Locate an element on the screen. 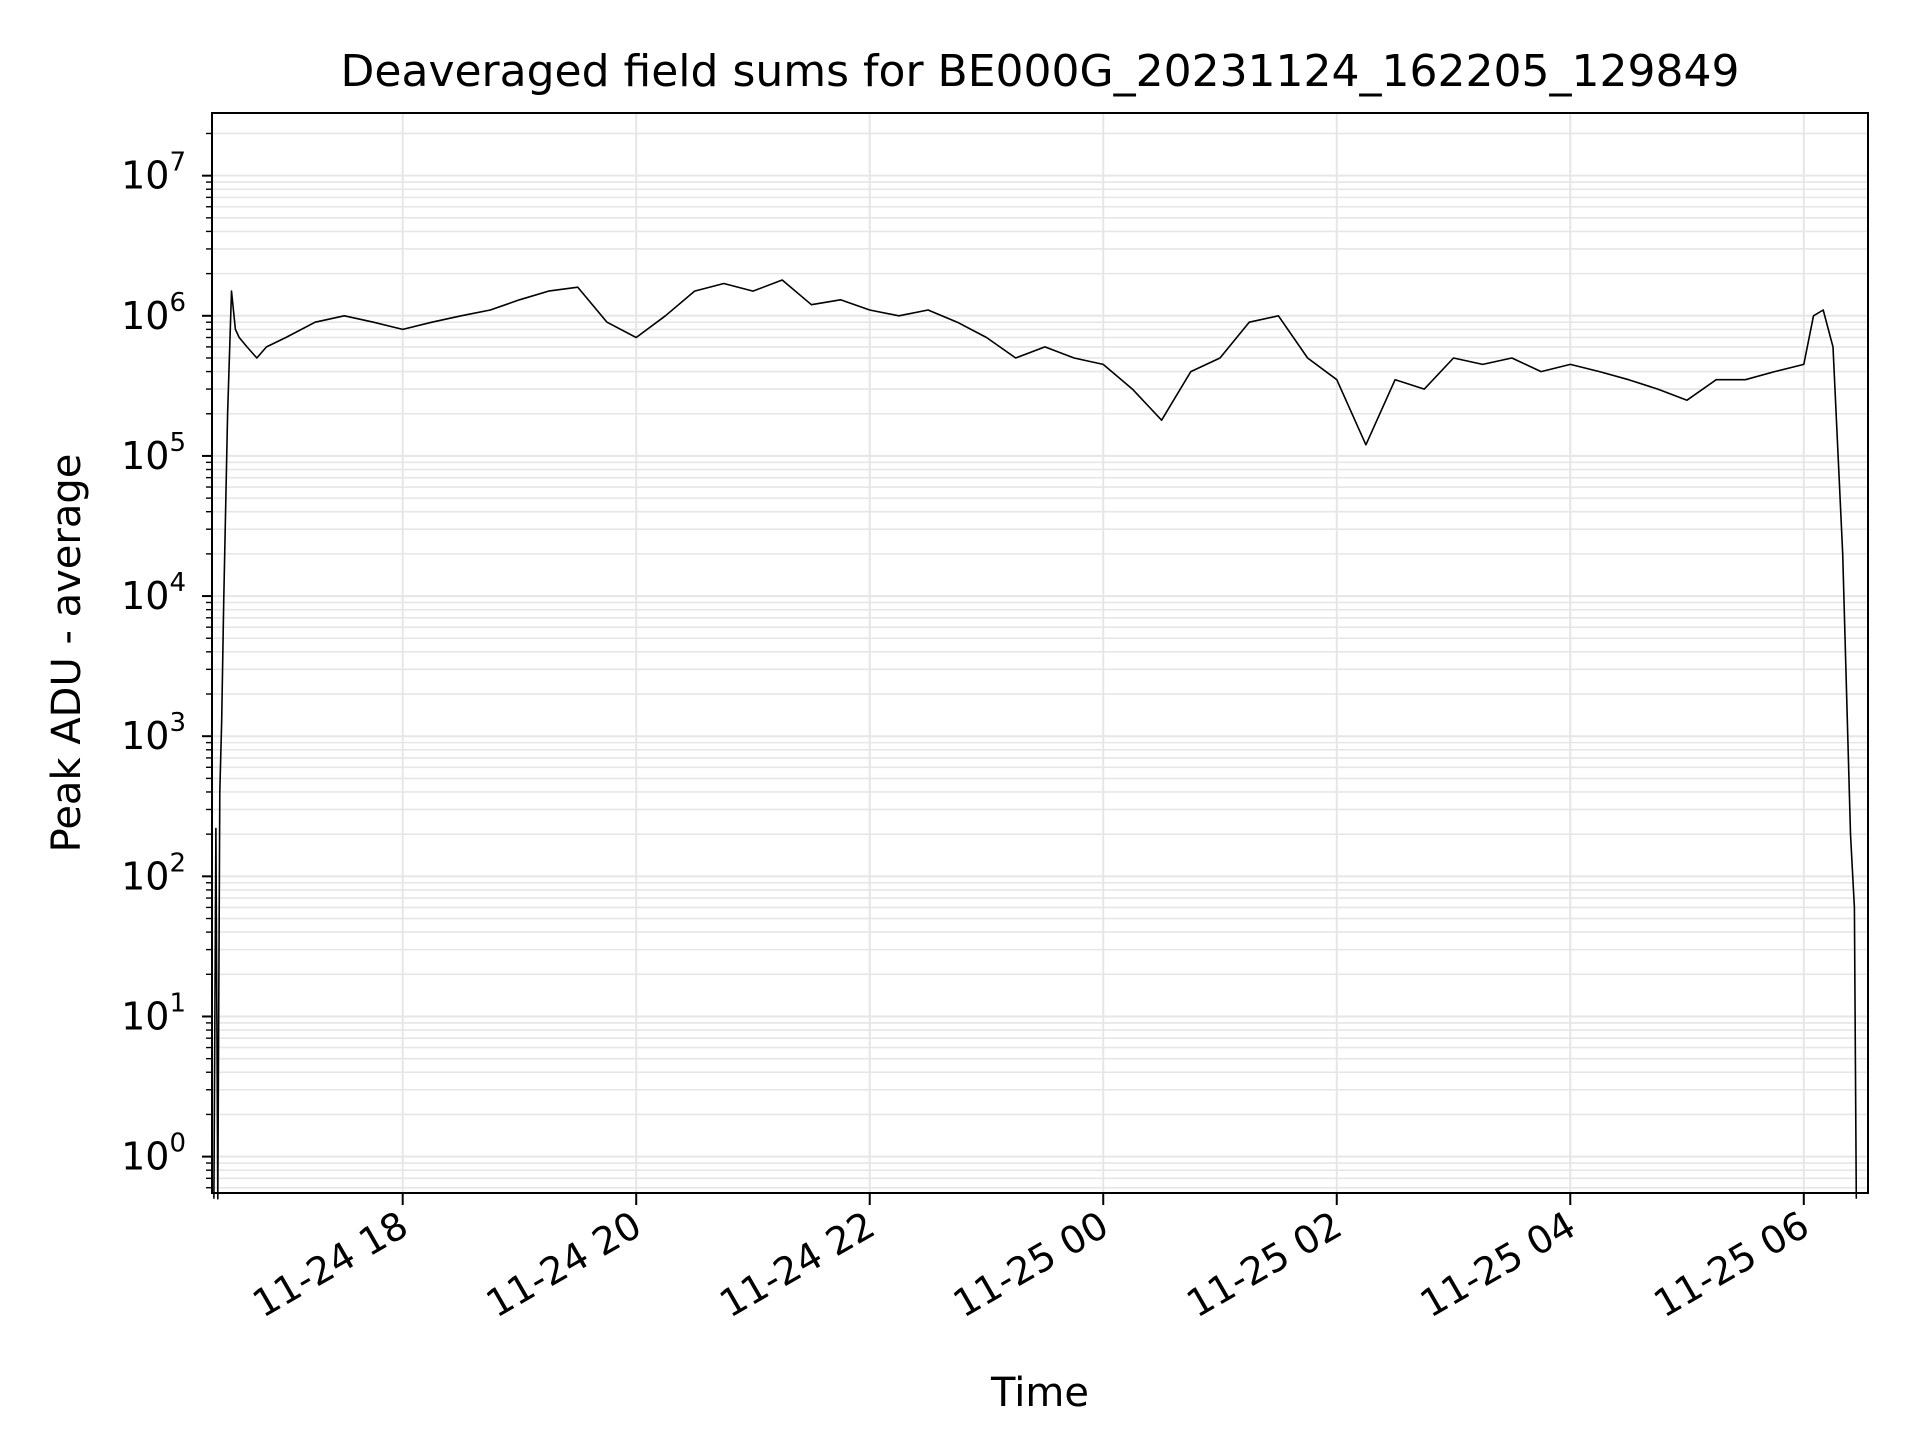 This screenshot has height=1445, width=1920. y-tick-label: 10⁵ is located at coordinates (153, 453).